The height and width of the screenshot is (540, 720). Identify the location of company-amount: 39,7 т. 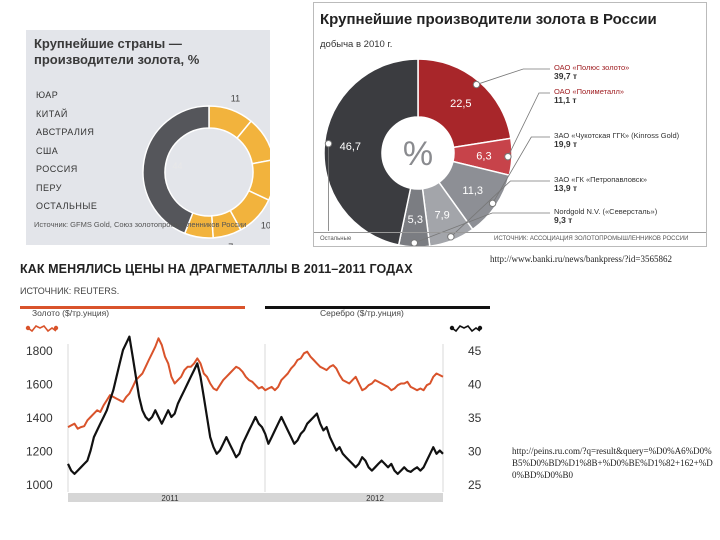
(566, 76).